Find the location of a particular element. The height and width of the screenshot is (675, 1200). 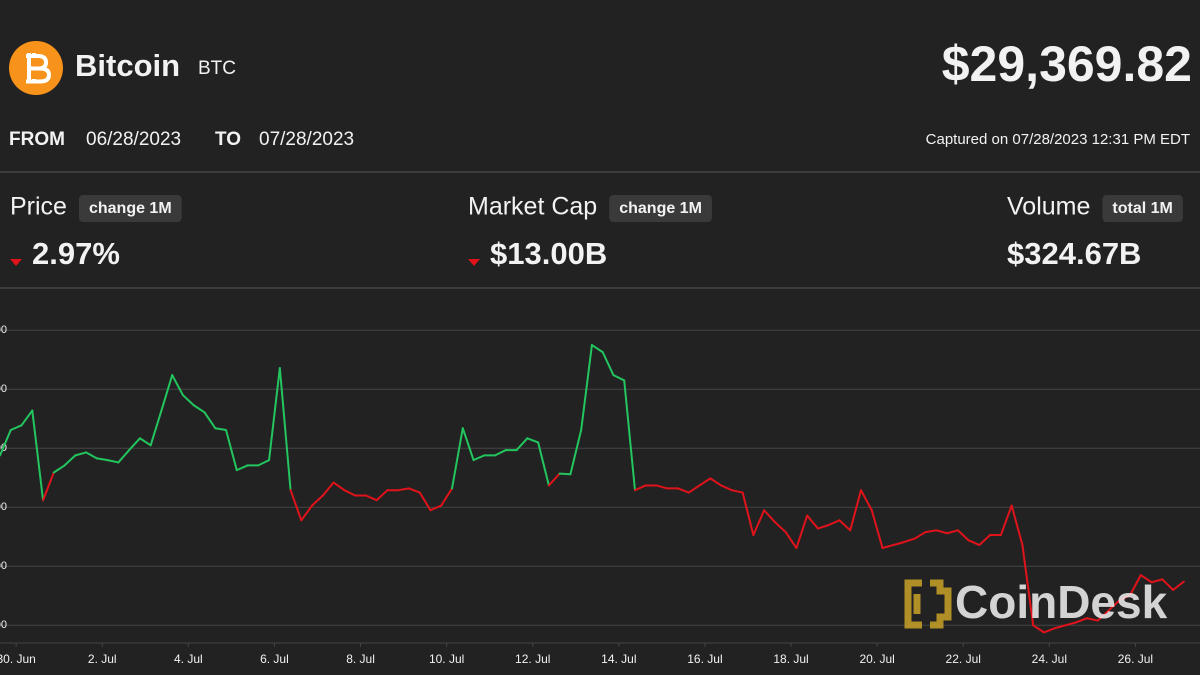

y-tick-label: 31,000 is located at coordinates (3, 389).